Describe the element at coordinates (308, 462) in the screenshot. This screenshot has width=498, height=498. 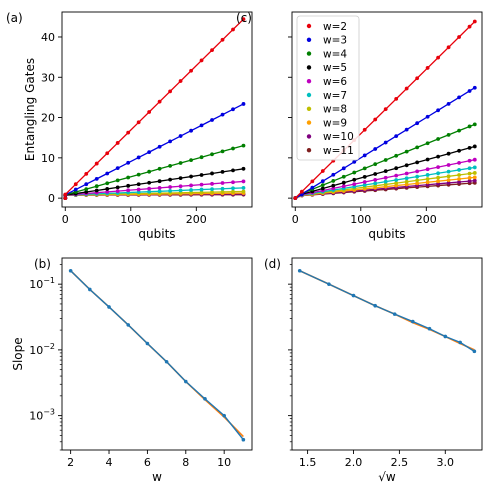
I see `x-tick-label: 1.5` at that location.